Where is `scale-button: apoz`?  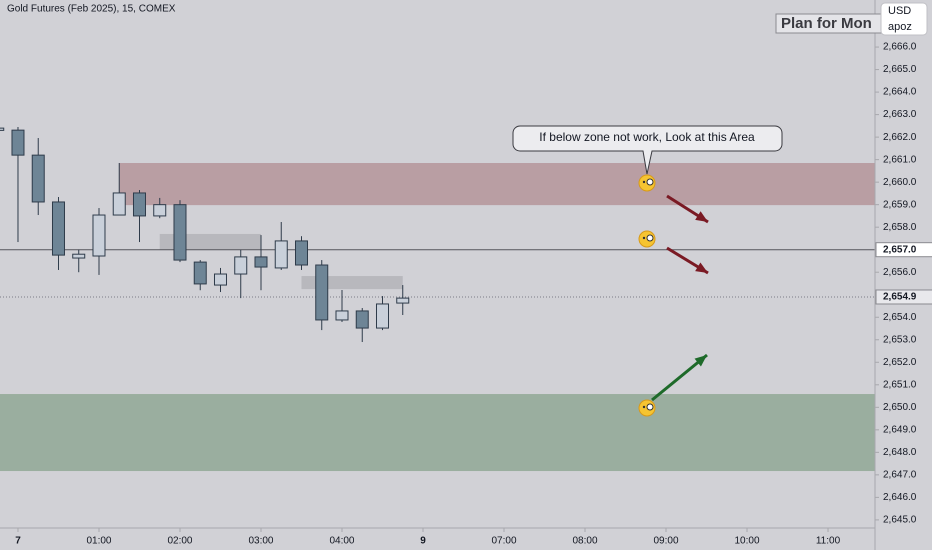
scale-button: apoz is located at coordinates (900, 27).